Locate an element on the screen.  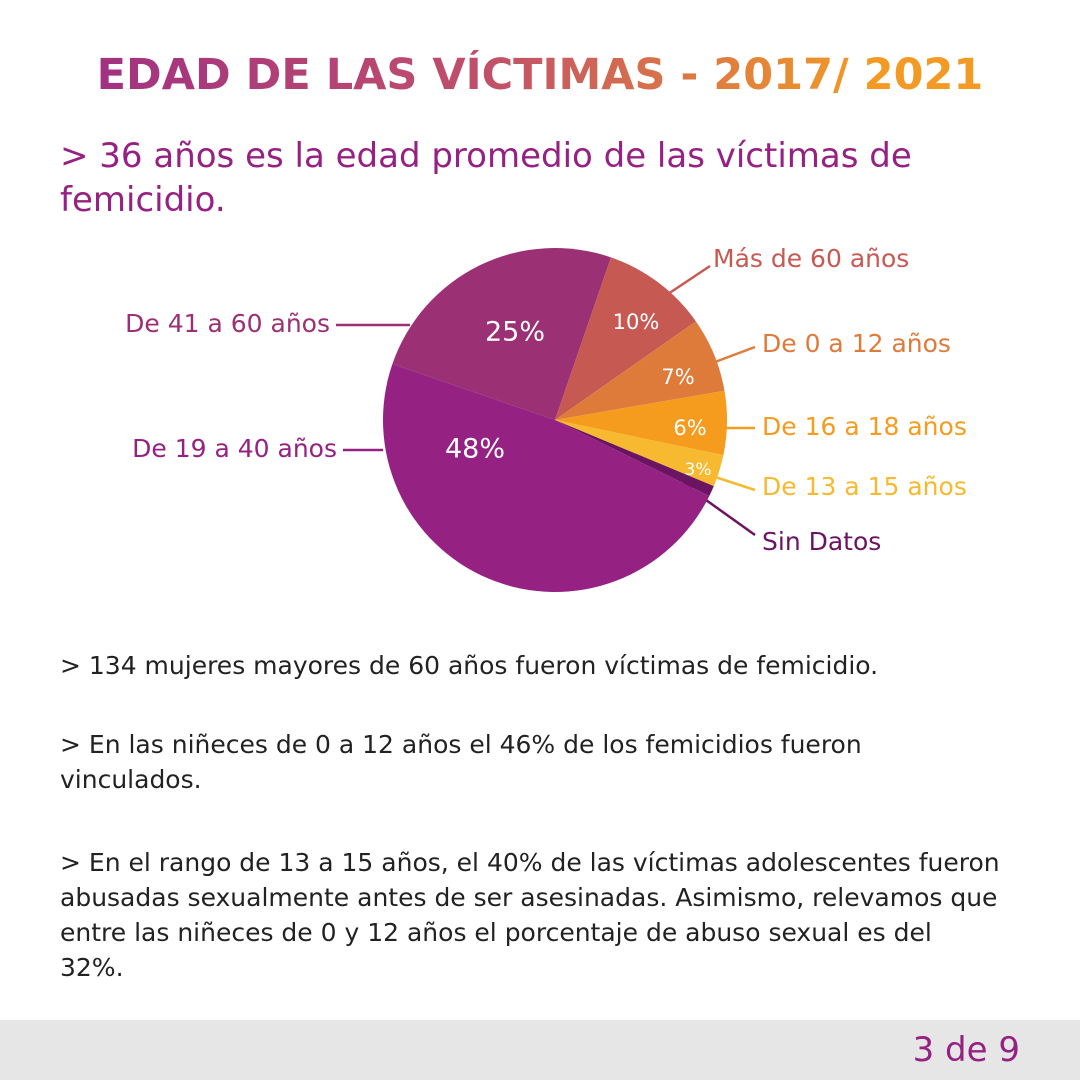
legend-label: De 0 a 12 años is located at coordinates (856, 343).